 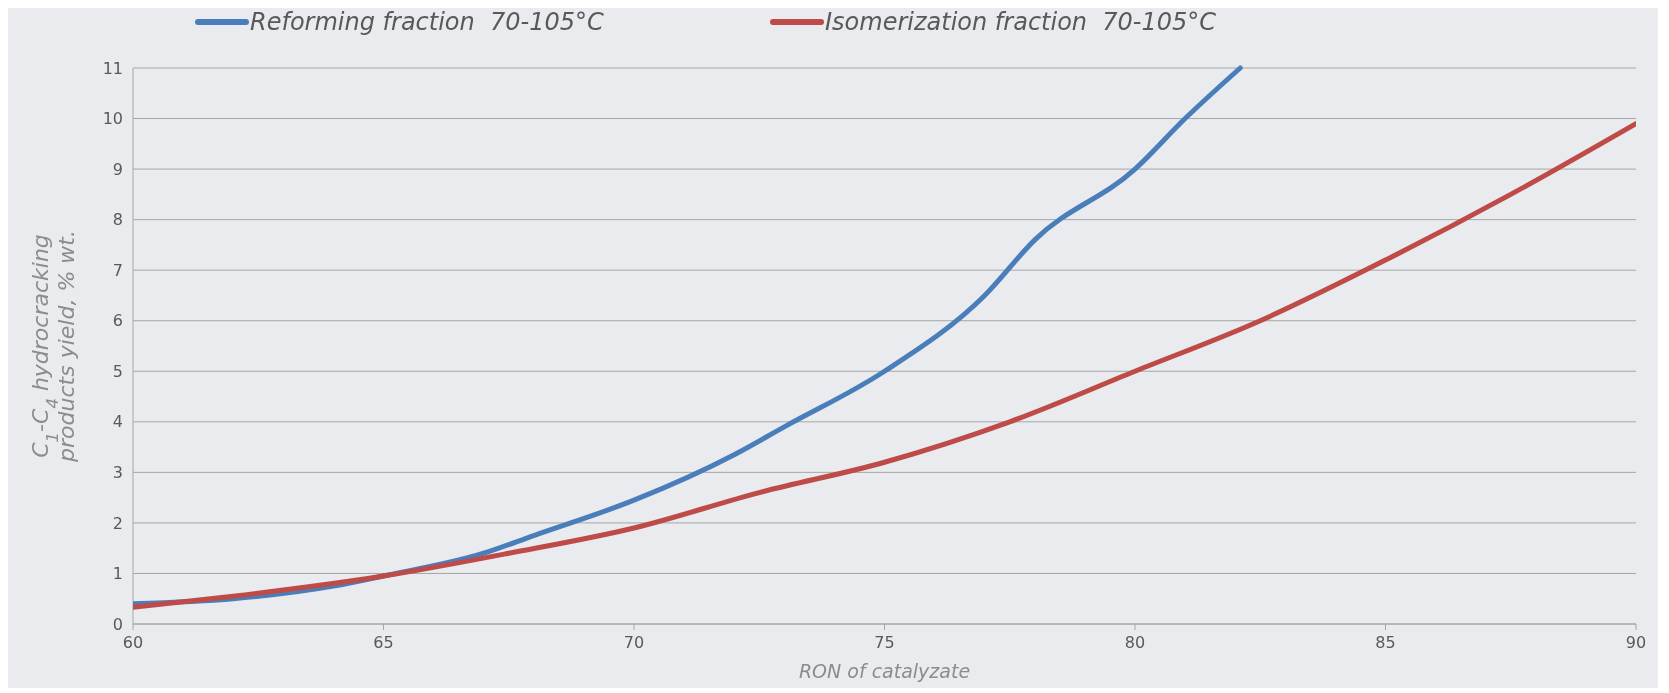 What do you see at coordinates (1385, 642) in the screenshot?
I see `x-tick-label: 85` at bounding box center [1385, 642].